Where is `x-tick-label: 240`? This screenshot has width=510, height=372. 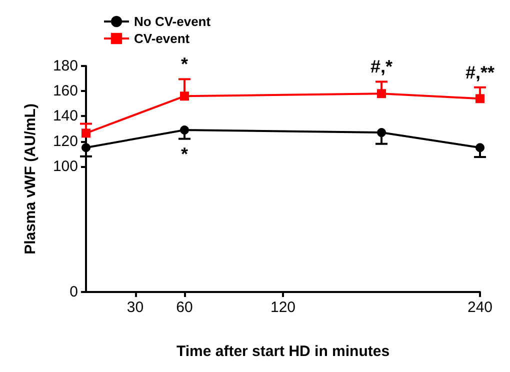
x-tick-label: 240 is located at coordinates (480, 307).